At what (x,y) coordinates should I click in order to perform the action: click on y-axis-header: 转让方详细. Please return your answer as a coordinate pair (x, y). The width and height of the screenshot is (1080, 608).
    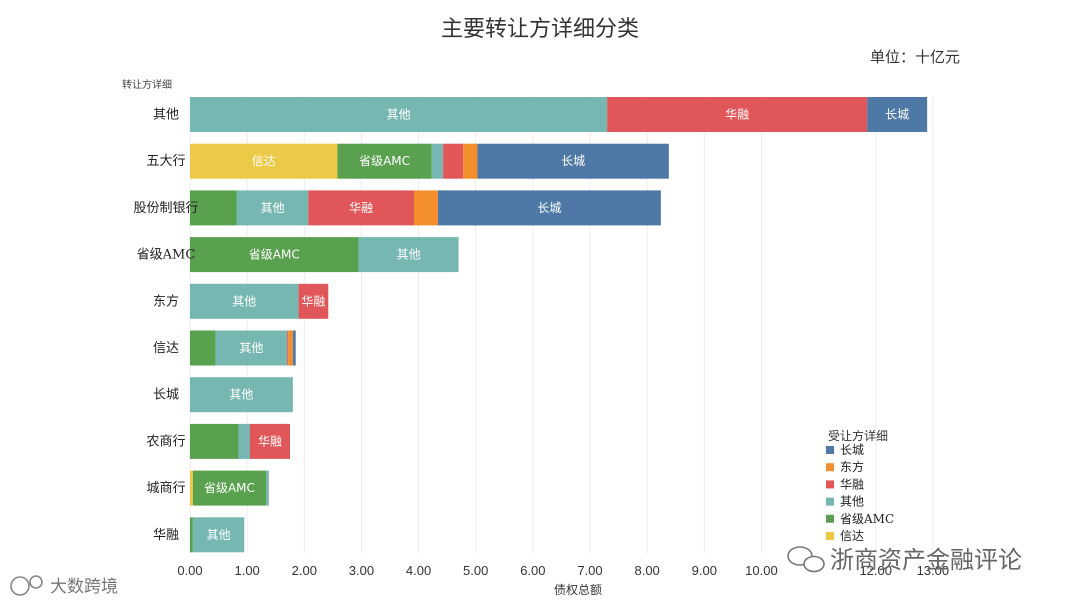
    Looking at the image, I should click on (147, 84).